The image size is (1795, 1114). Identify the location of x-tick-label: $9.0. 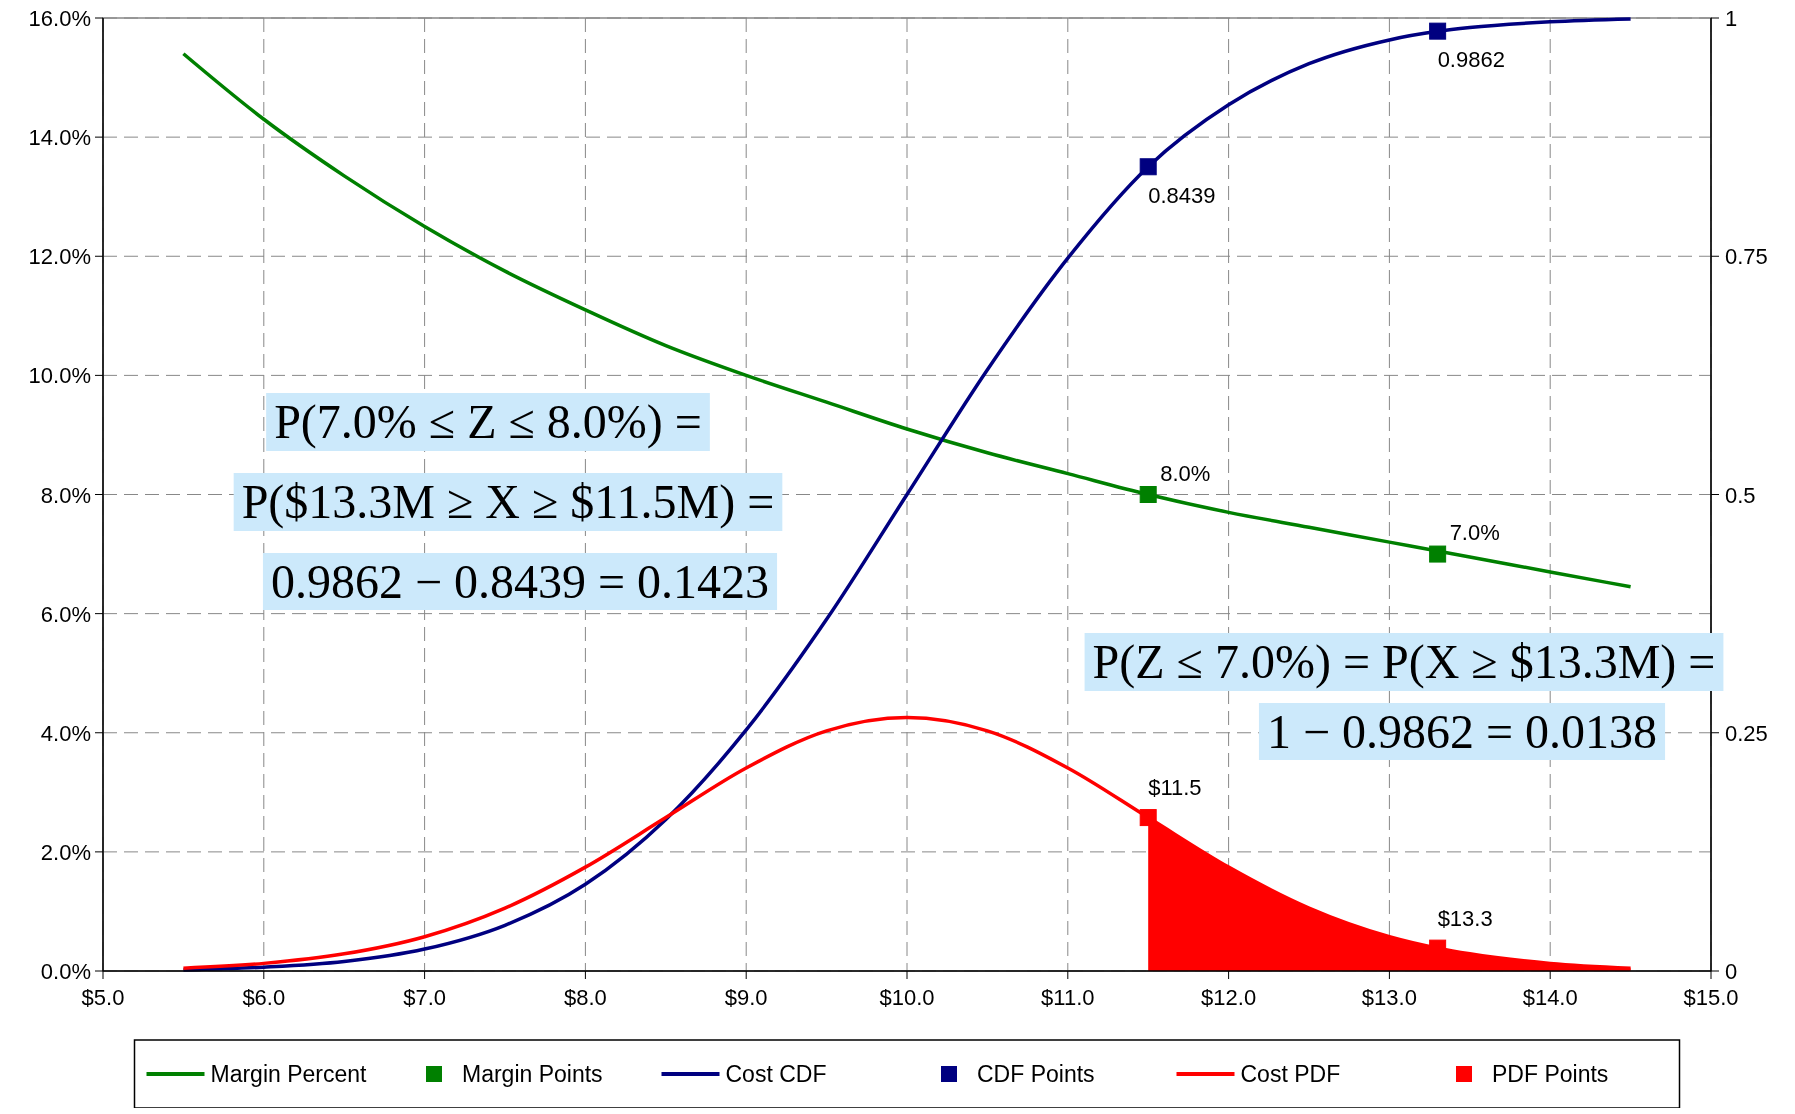
(746, 997).